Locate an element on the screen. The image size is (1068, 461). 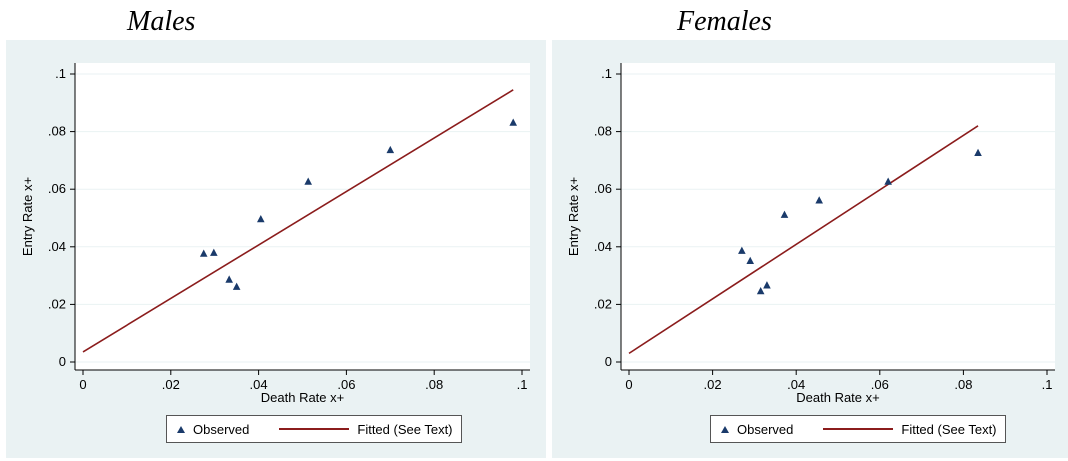
males-title: Males is located at coordinates (161, 21).